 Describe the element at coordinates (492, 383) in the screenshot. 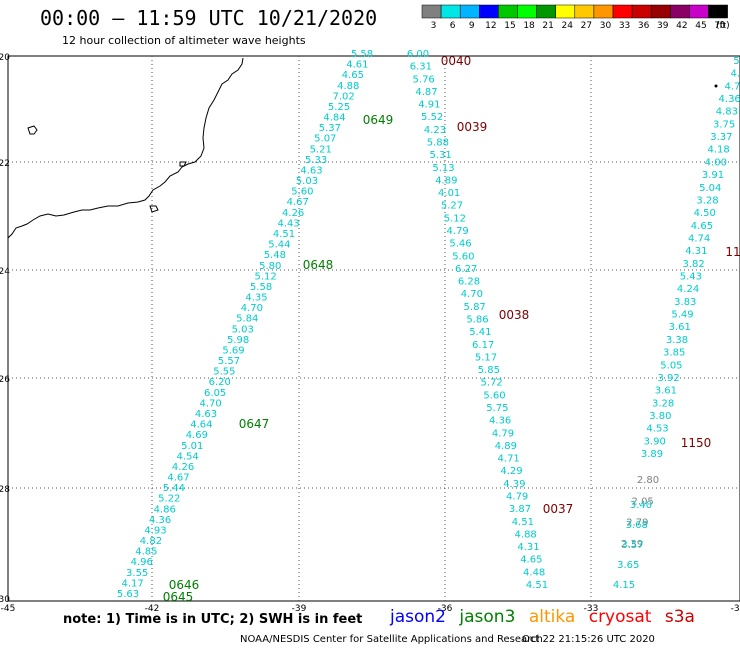

I see `wave-height-value: 5.72` at that location.